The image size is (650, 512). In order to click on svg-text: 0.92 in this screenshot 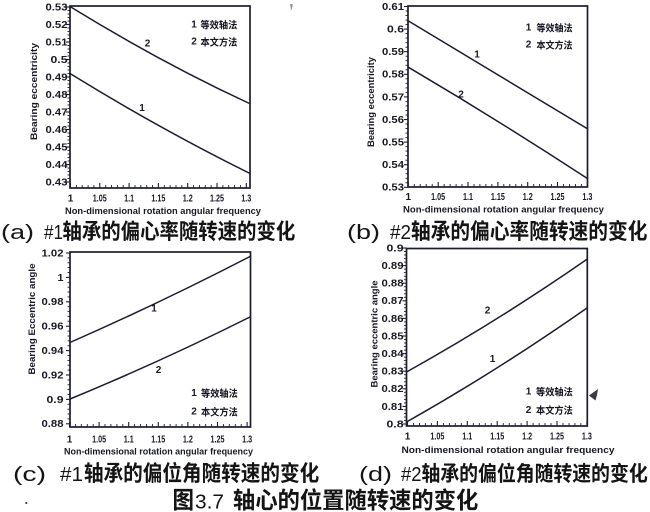, I will do `click(53, 375)`.